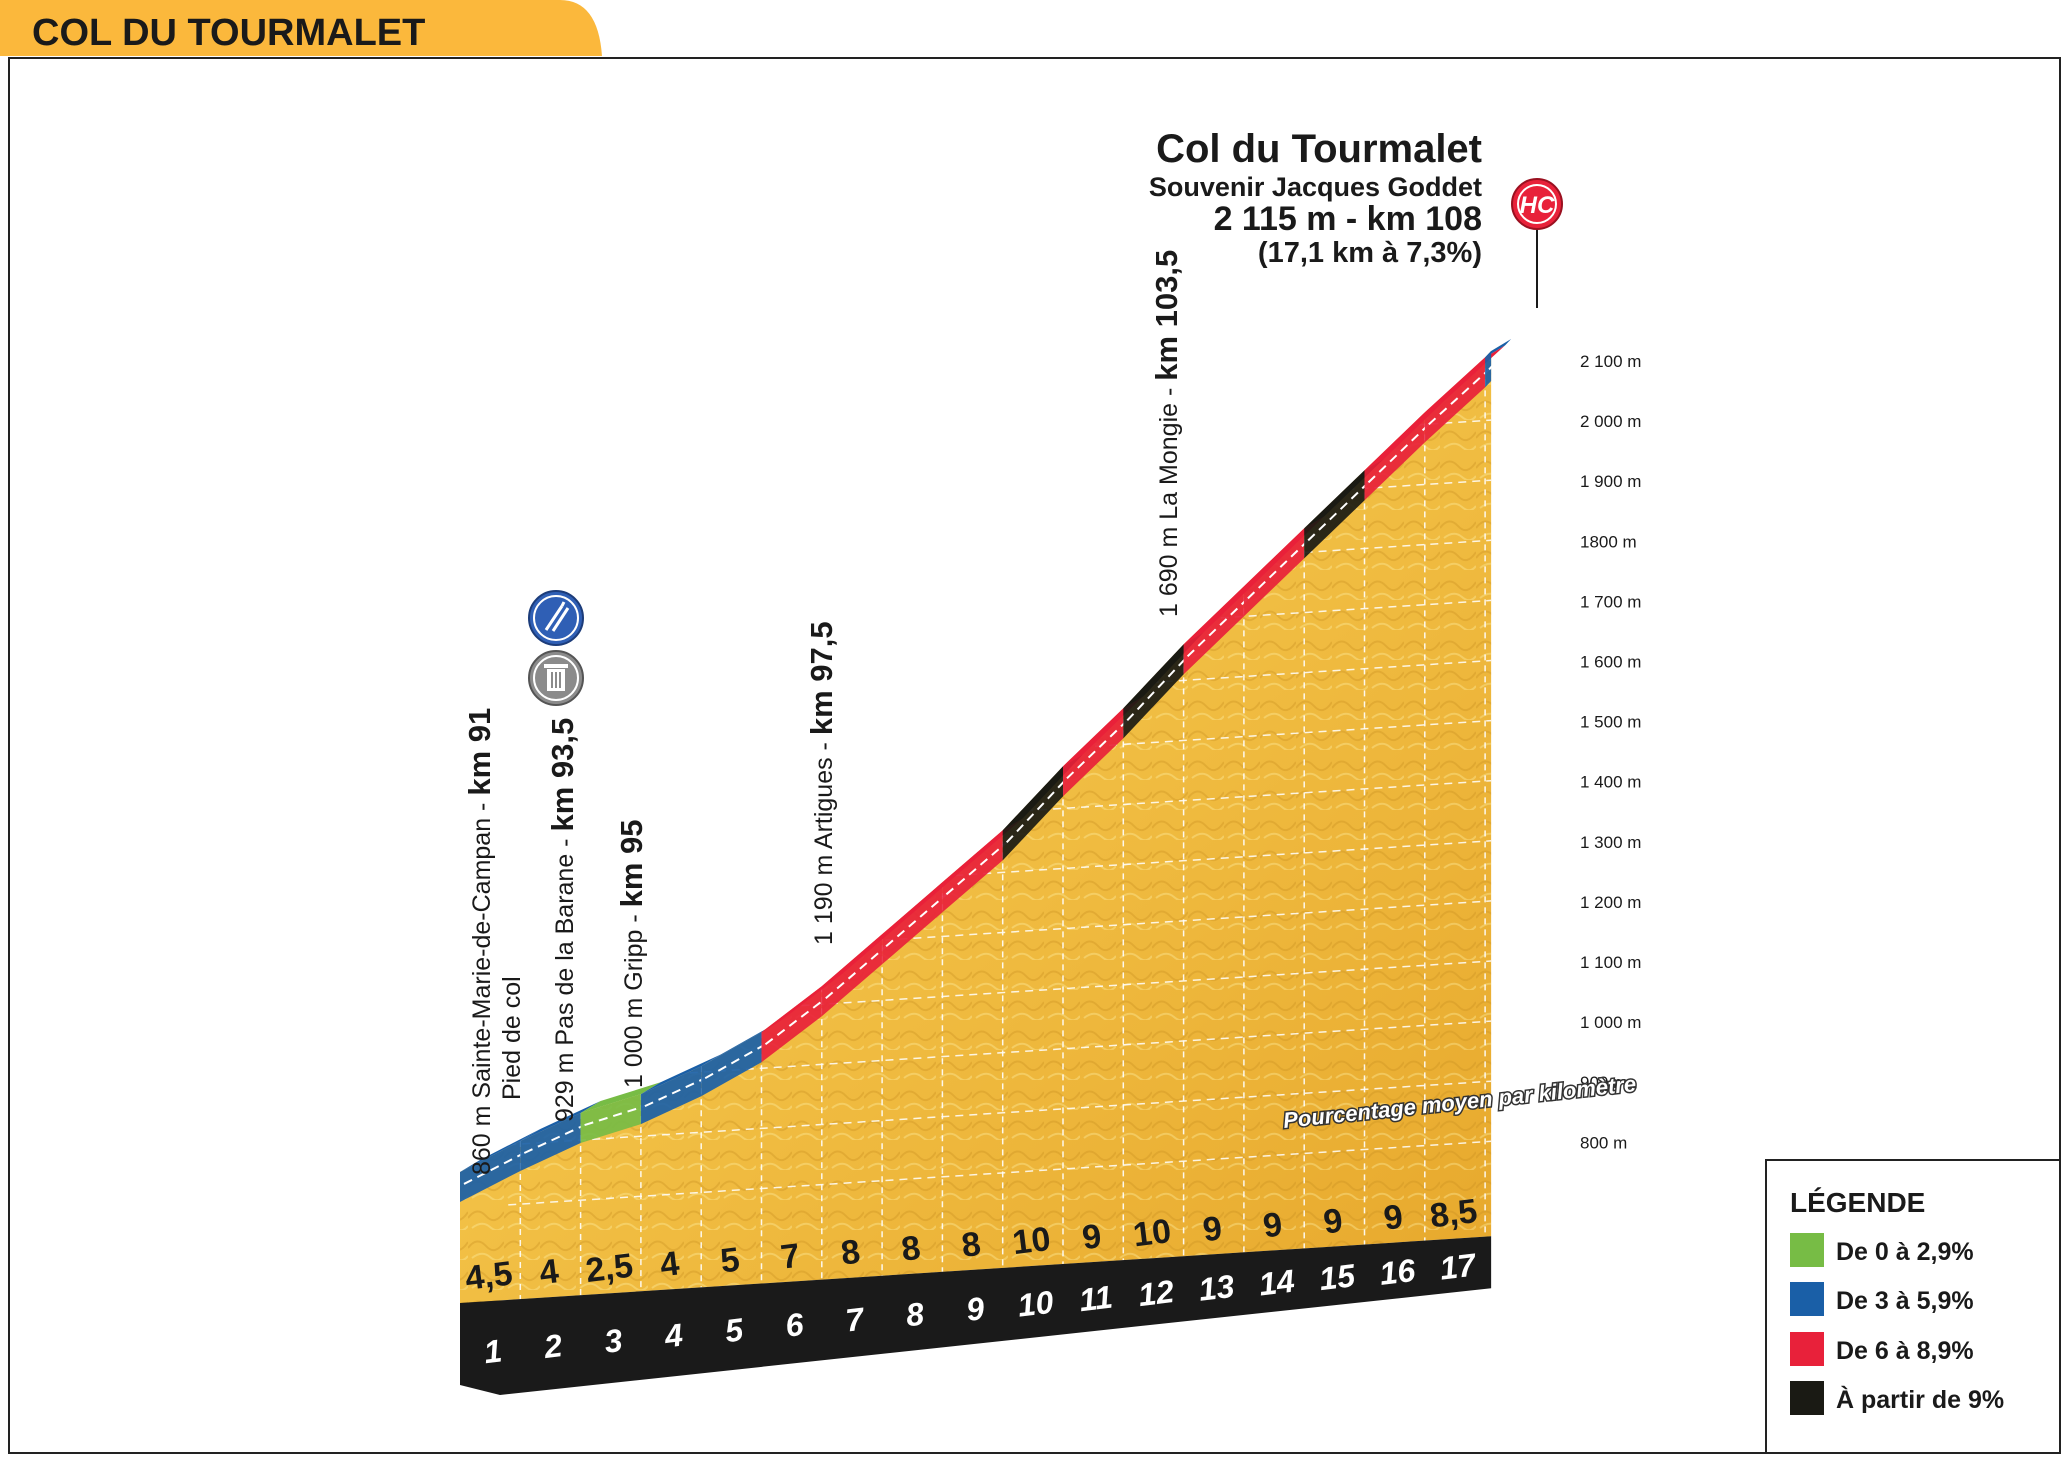 The height and width of the screenshot is (1460, 2069). I want to click on gradient-value-label: 4,5, so click(489, 1275).